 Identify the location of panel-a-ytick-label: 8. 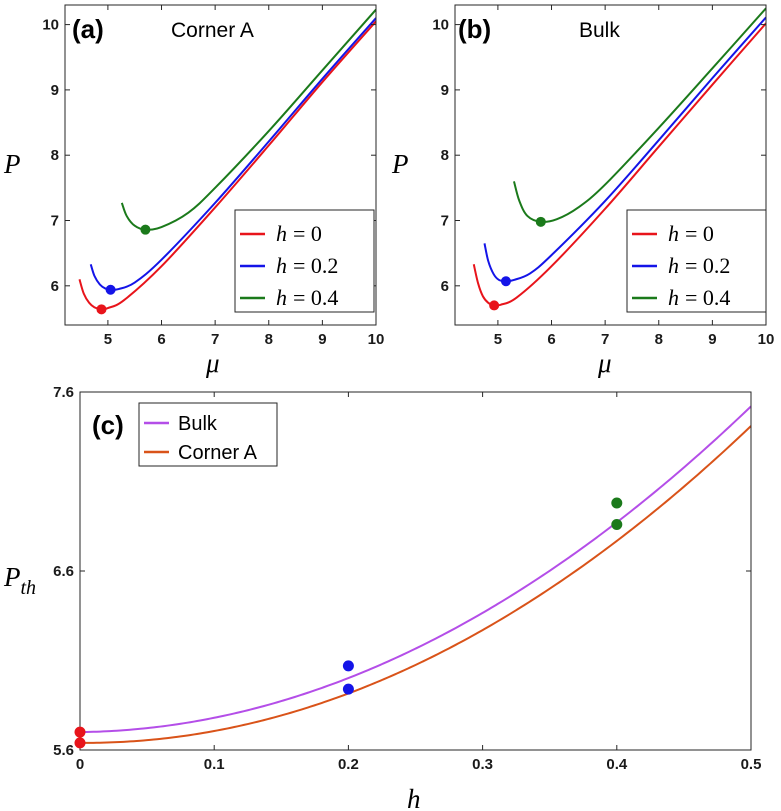
(55, 155).